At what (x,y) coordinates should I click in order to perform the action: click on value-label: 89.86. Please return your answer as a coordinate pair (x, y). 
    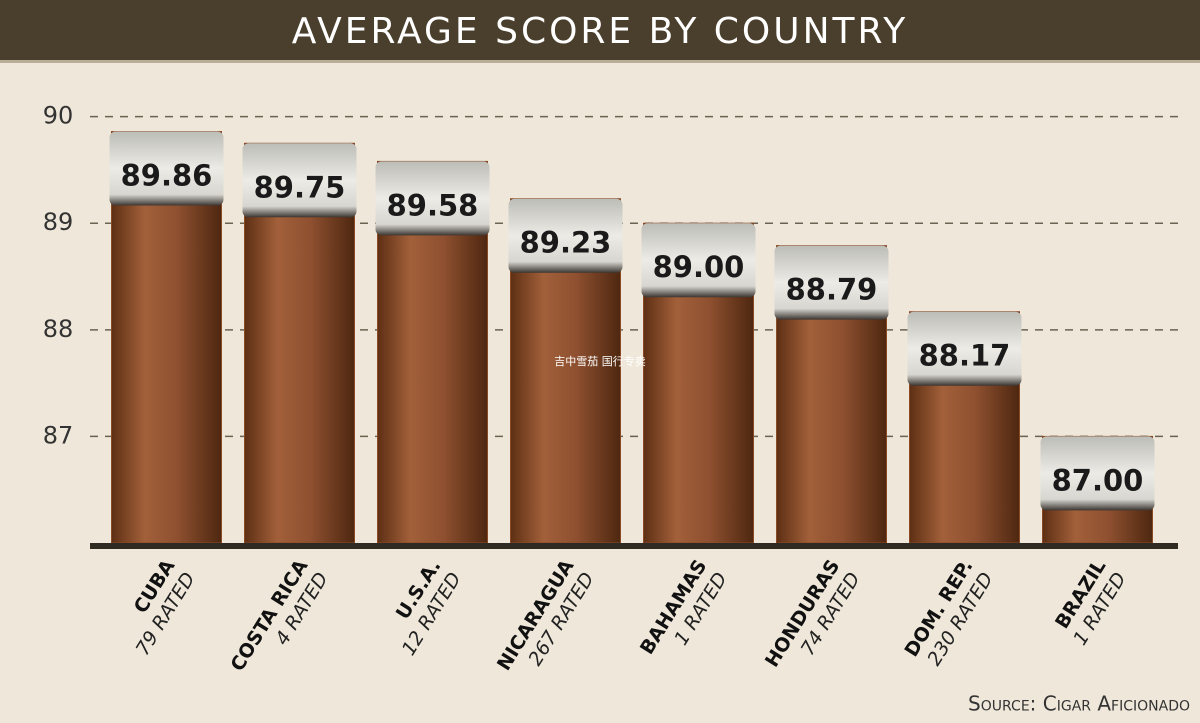
    Looking at the image, I should click on (167, 176).